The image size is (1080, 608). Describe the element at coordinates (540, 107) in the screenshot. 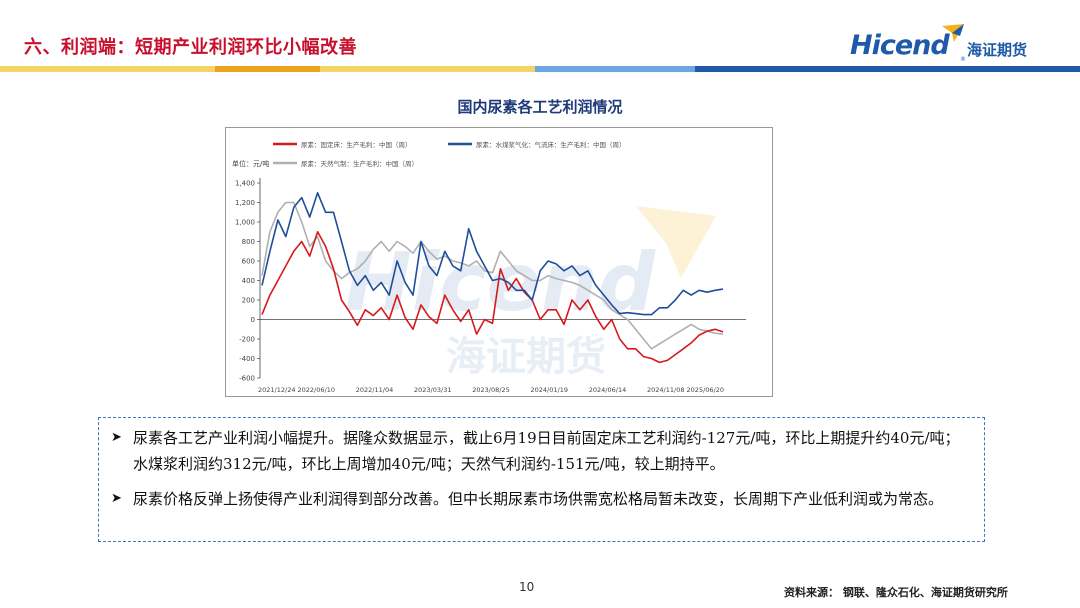

I see `chart-title: 国内尿素各工艺利润情况` at that location.